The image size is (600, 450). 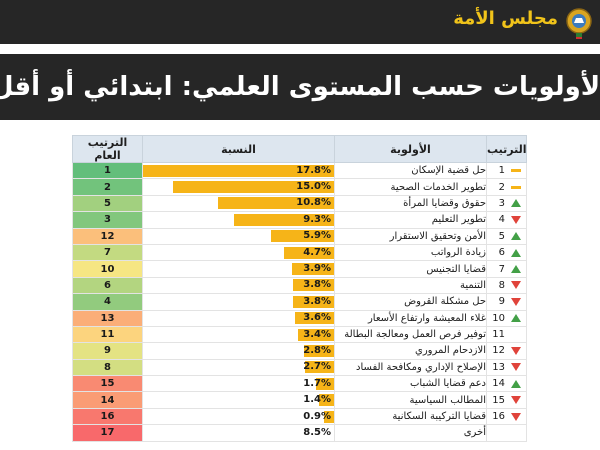 I want to click on percent-cell: 9.3%, so click(x=238, y=220).